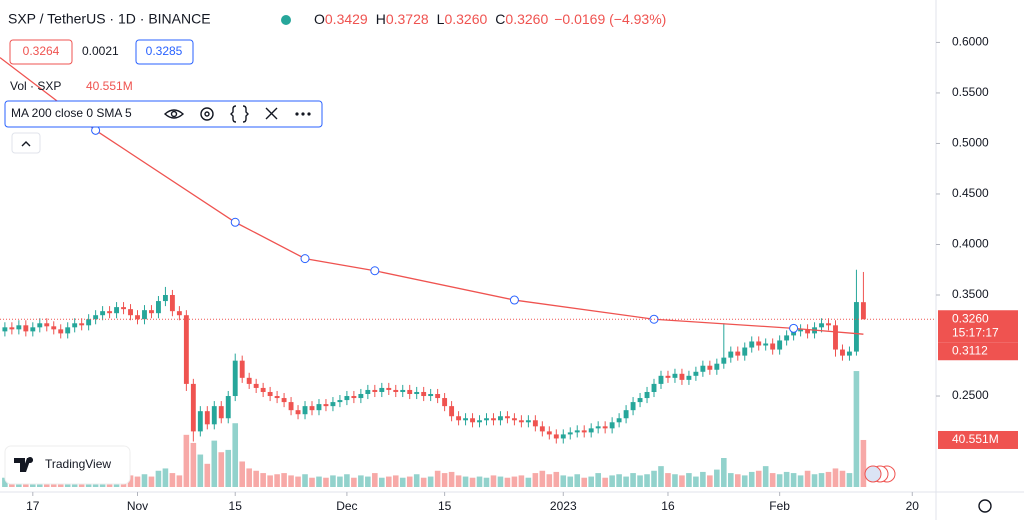 The image size is (1024, 520). Describe the element at coordinates (975, 332) in the screenshot. I see `countdown-label: 15:17:17` at that location.